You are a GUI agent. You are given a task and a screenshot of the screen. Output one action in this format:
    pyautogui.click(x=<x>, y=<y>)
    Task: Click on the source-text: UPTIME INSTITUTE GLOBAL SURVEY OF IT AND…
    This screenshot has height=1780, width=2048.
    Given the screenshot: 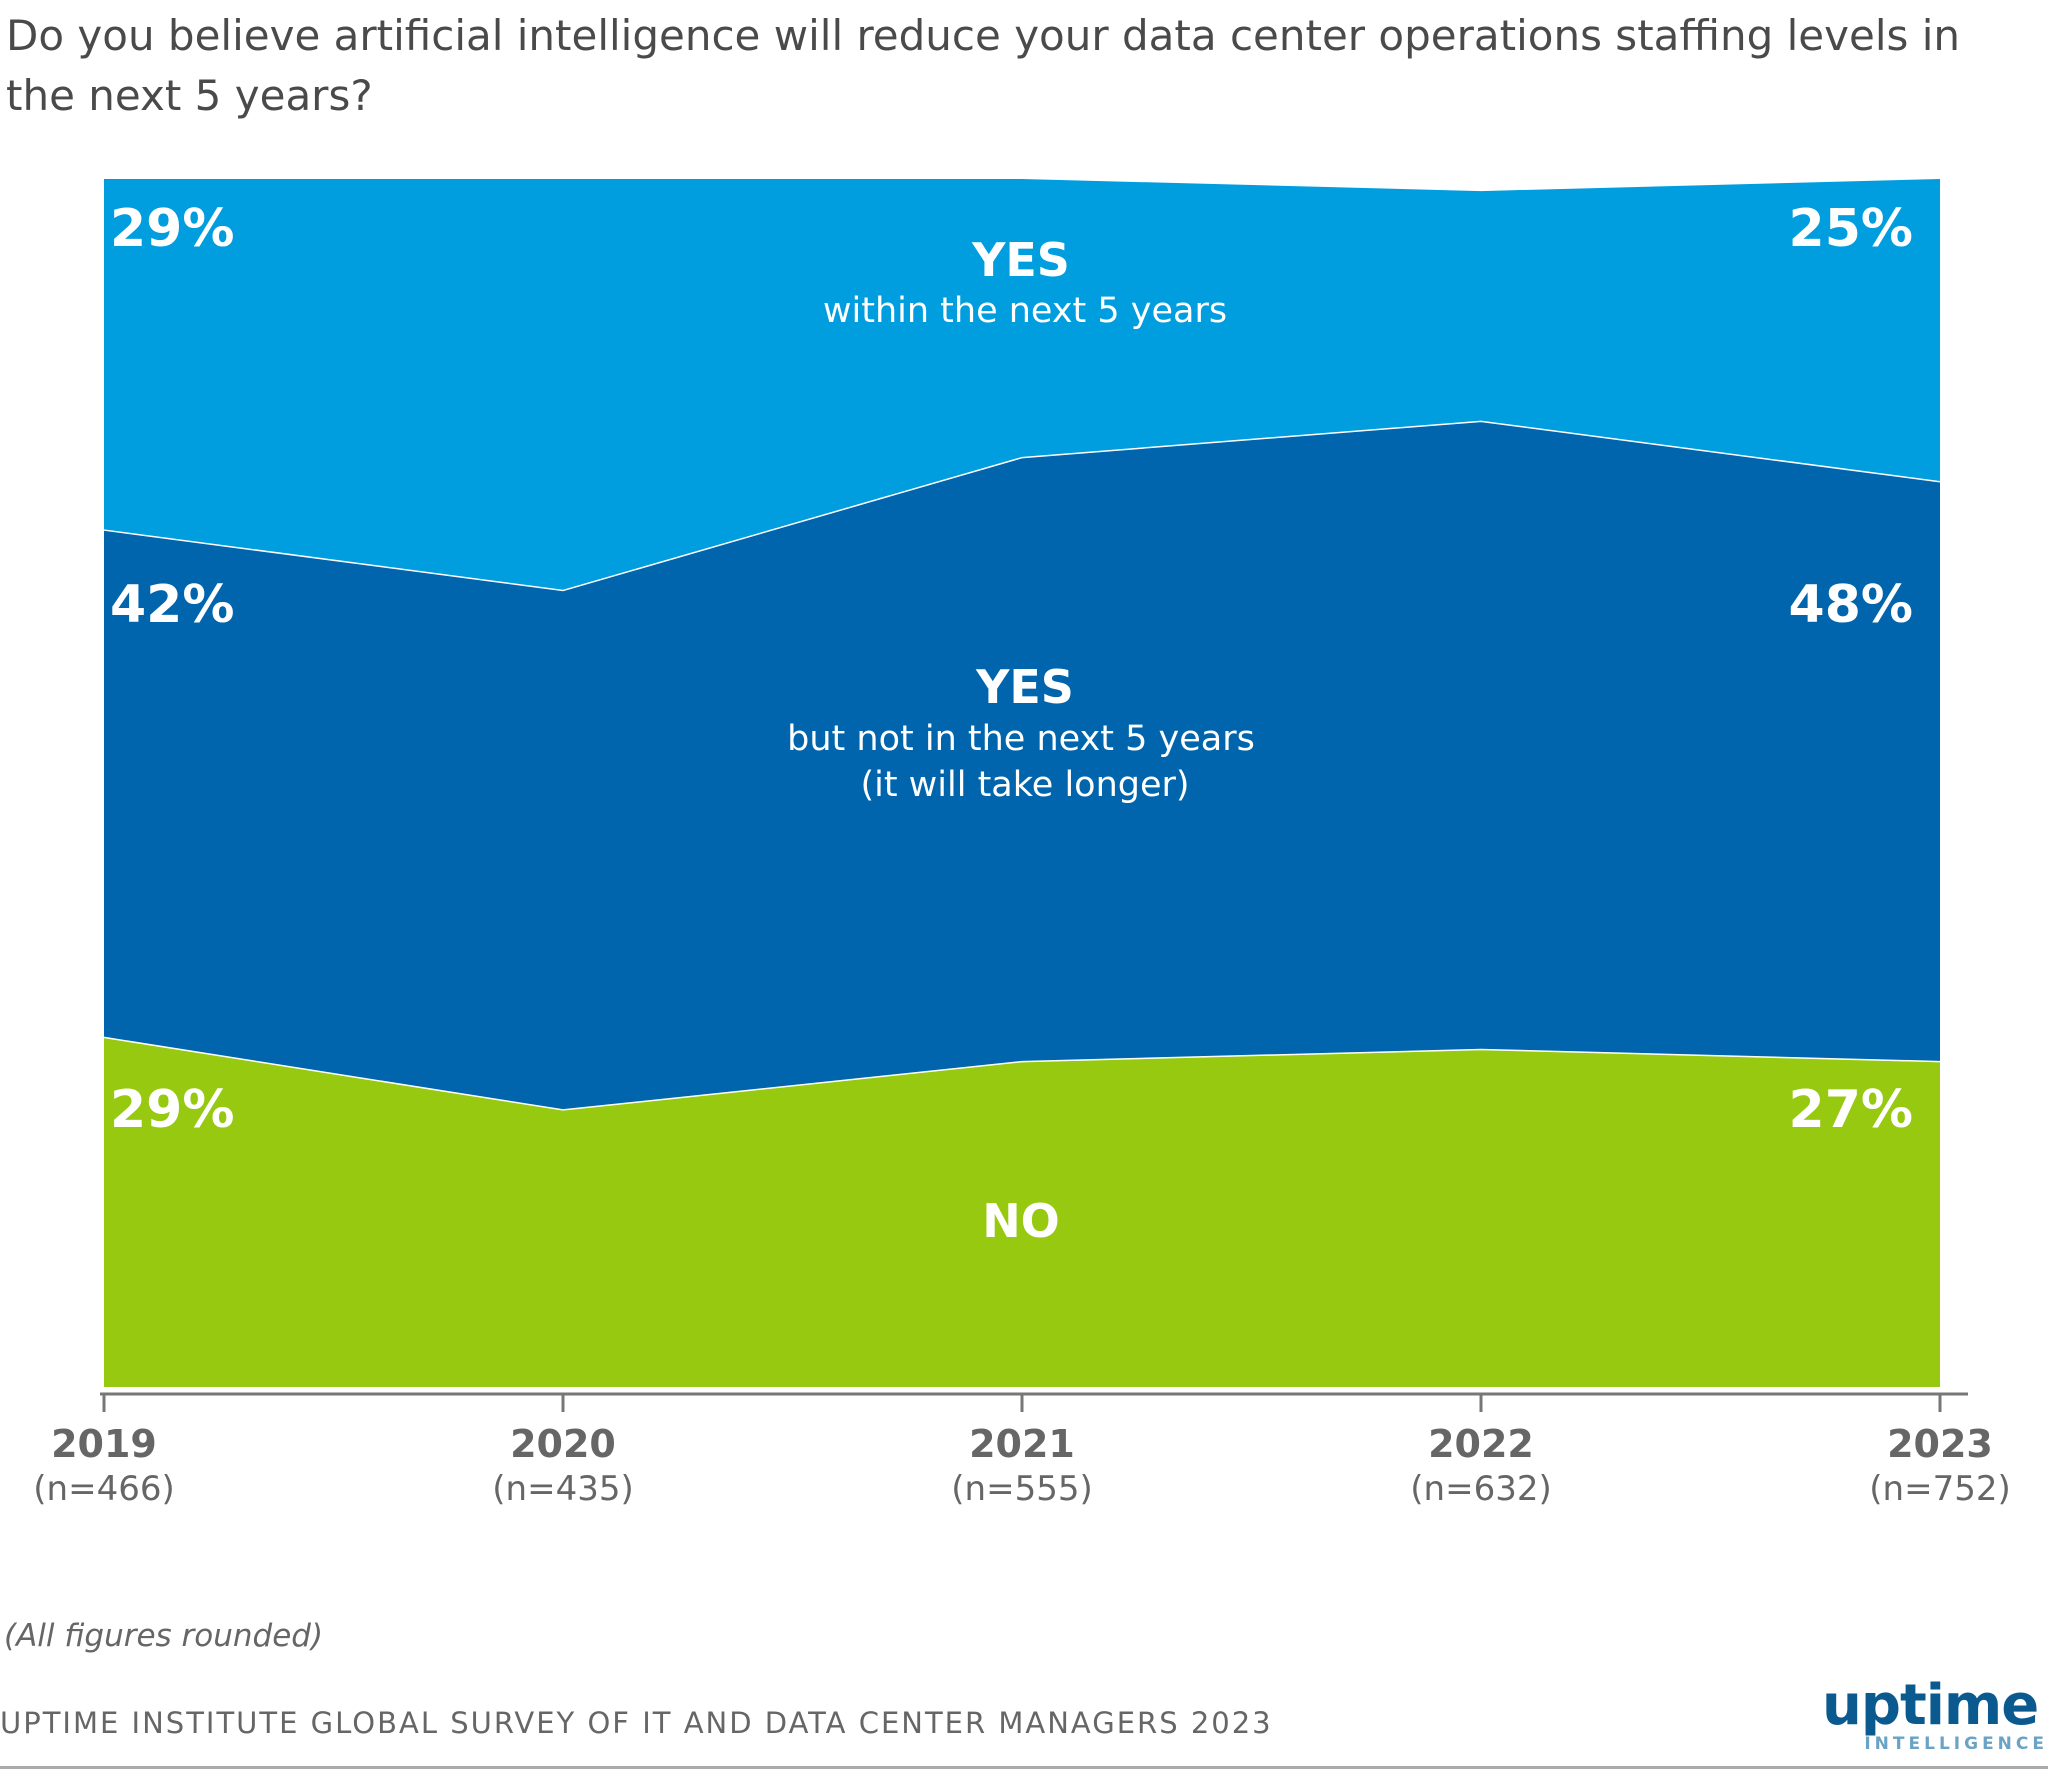 What is the action you would take?
    pyautogui.click(x=636, y=1723)
    